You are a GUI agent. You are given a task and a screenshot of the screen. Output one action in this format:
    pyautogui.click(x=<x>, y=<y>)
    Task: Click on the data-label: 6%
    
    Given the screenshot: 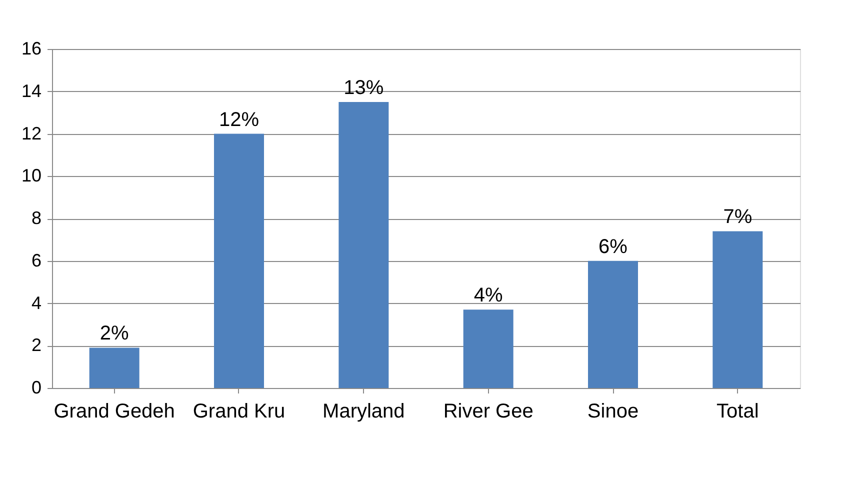 What is the action you would take?
    pyautogui.click(x=613, y=247)
    